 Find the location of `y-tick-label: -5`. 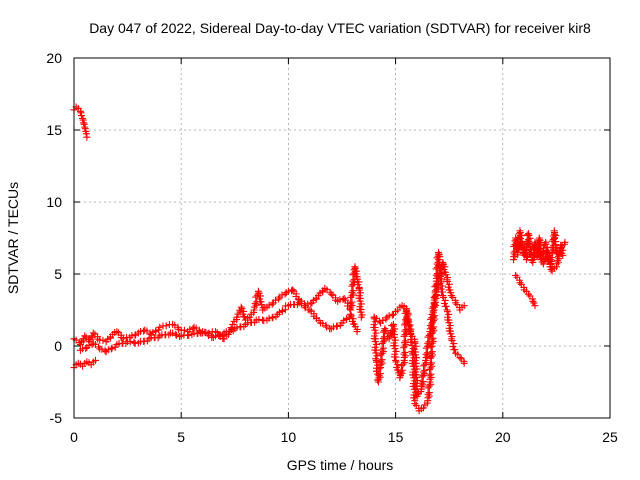

y-tick-label: -5 is located at coordinates (56, 418).